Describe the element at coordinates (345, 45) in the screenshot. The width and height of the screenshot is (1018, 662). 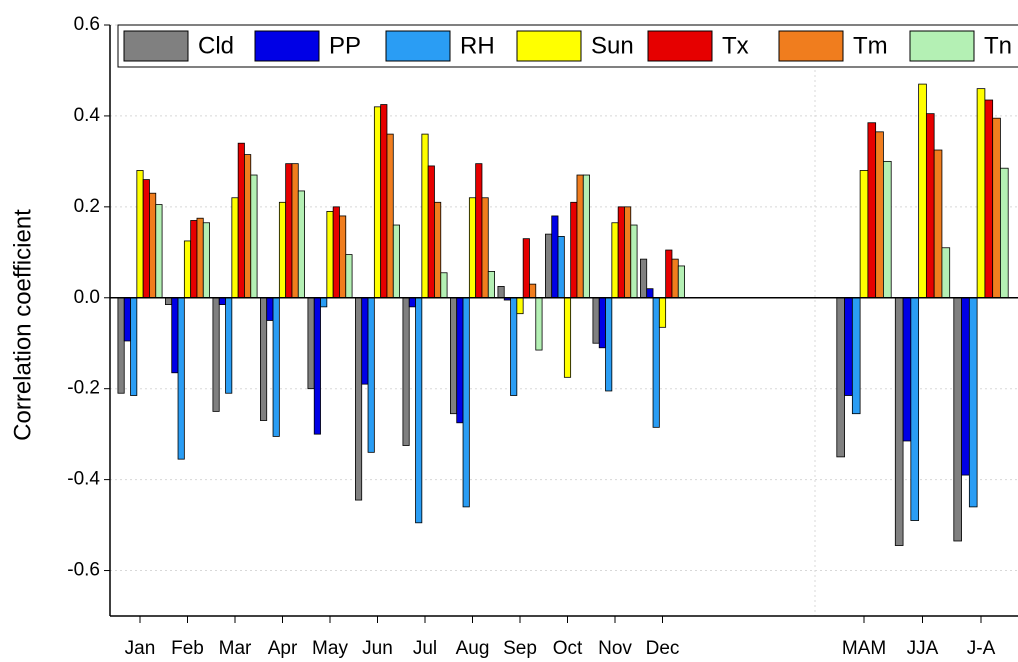
I see `legend-label: PP` at that location.